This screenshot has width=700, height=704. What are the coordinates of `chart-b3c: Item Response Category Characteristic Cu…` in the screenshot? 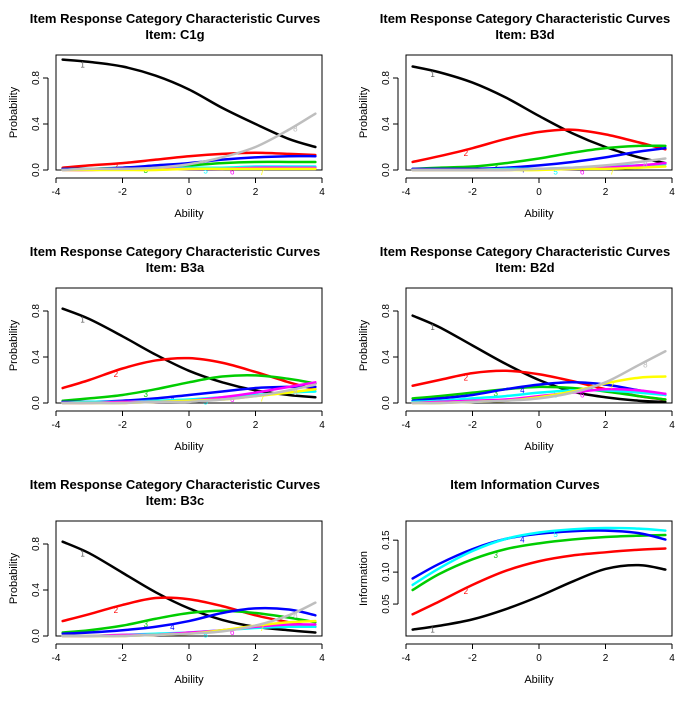 It's located at (166, 581).